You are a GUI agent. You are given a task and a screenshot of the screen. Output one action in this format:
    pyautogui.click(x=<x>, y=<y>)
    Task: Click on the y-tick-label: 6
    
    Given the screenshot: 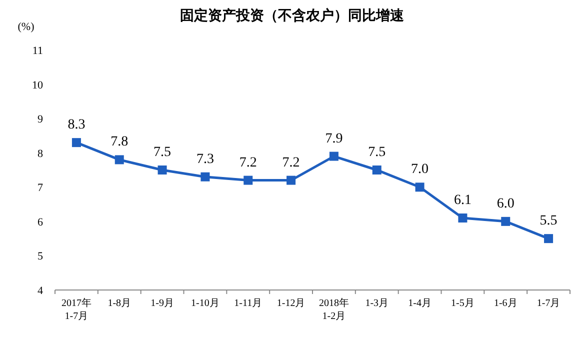 What is the action you would take?
    pyautogui.click(x=41, y=222)
    